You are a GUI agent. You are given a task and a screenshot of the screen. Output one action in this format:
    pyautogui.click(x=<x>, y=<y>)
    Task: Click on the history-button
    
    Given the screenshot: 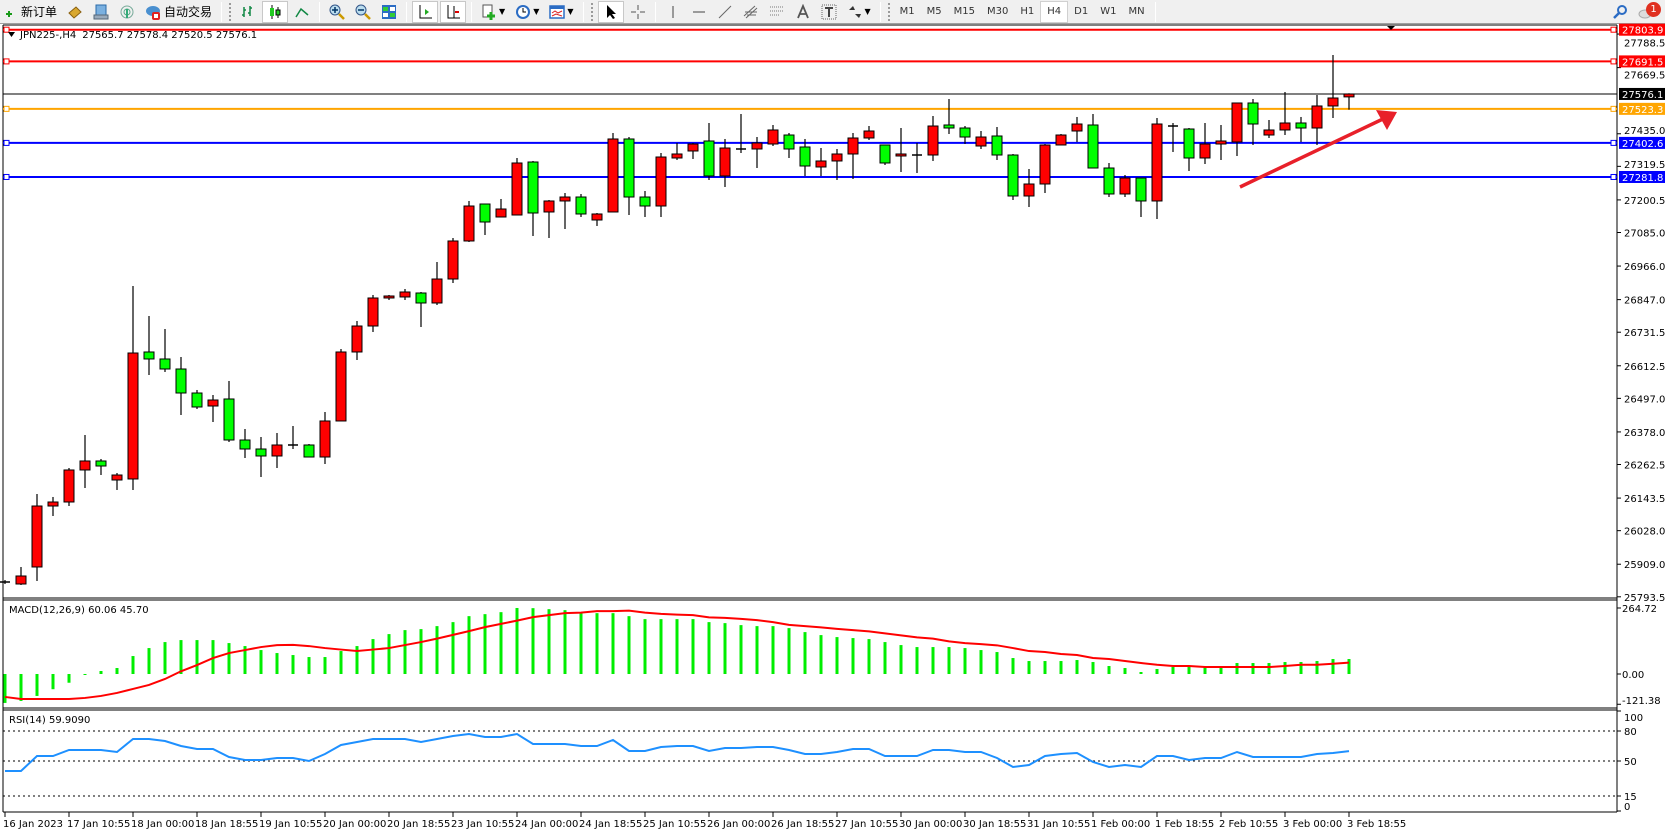 What is the action you would take?
    pyautogui.click(x=101, y=12)
    